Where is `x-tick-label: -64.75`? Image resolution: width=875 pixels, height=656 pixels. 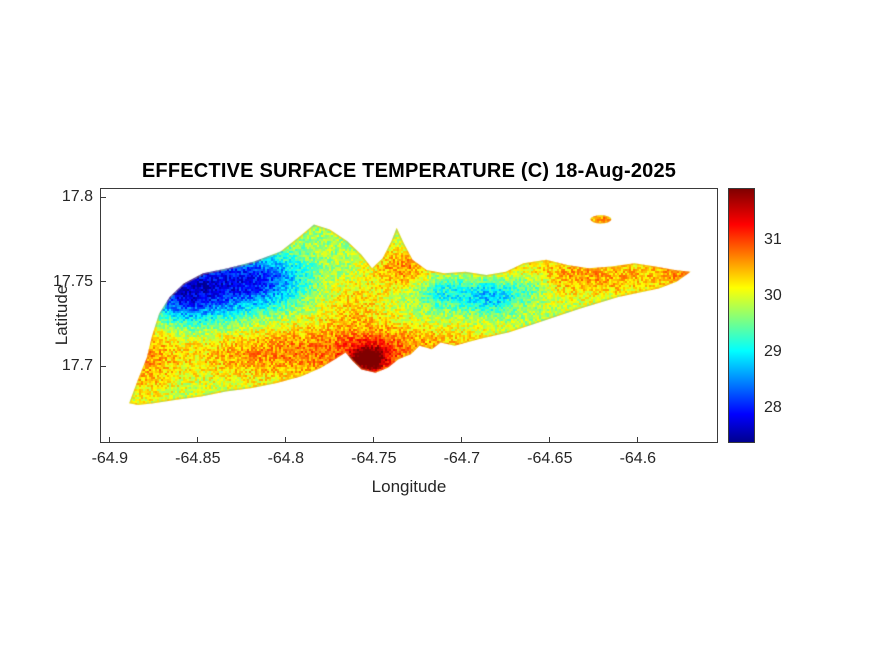 x-tick-label: -64.75 is located at coordinates (374, 458).